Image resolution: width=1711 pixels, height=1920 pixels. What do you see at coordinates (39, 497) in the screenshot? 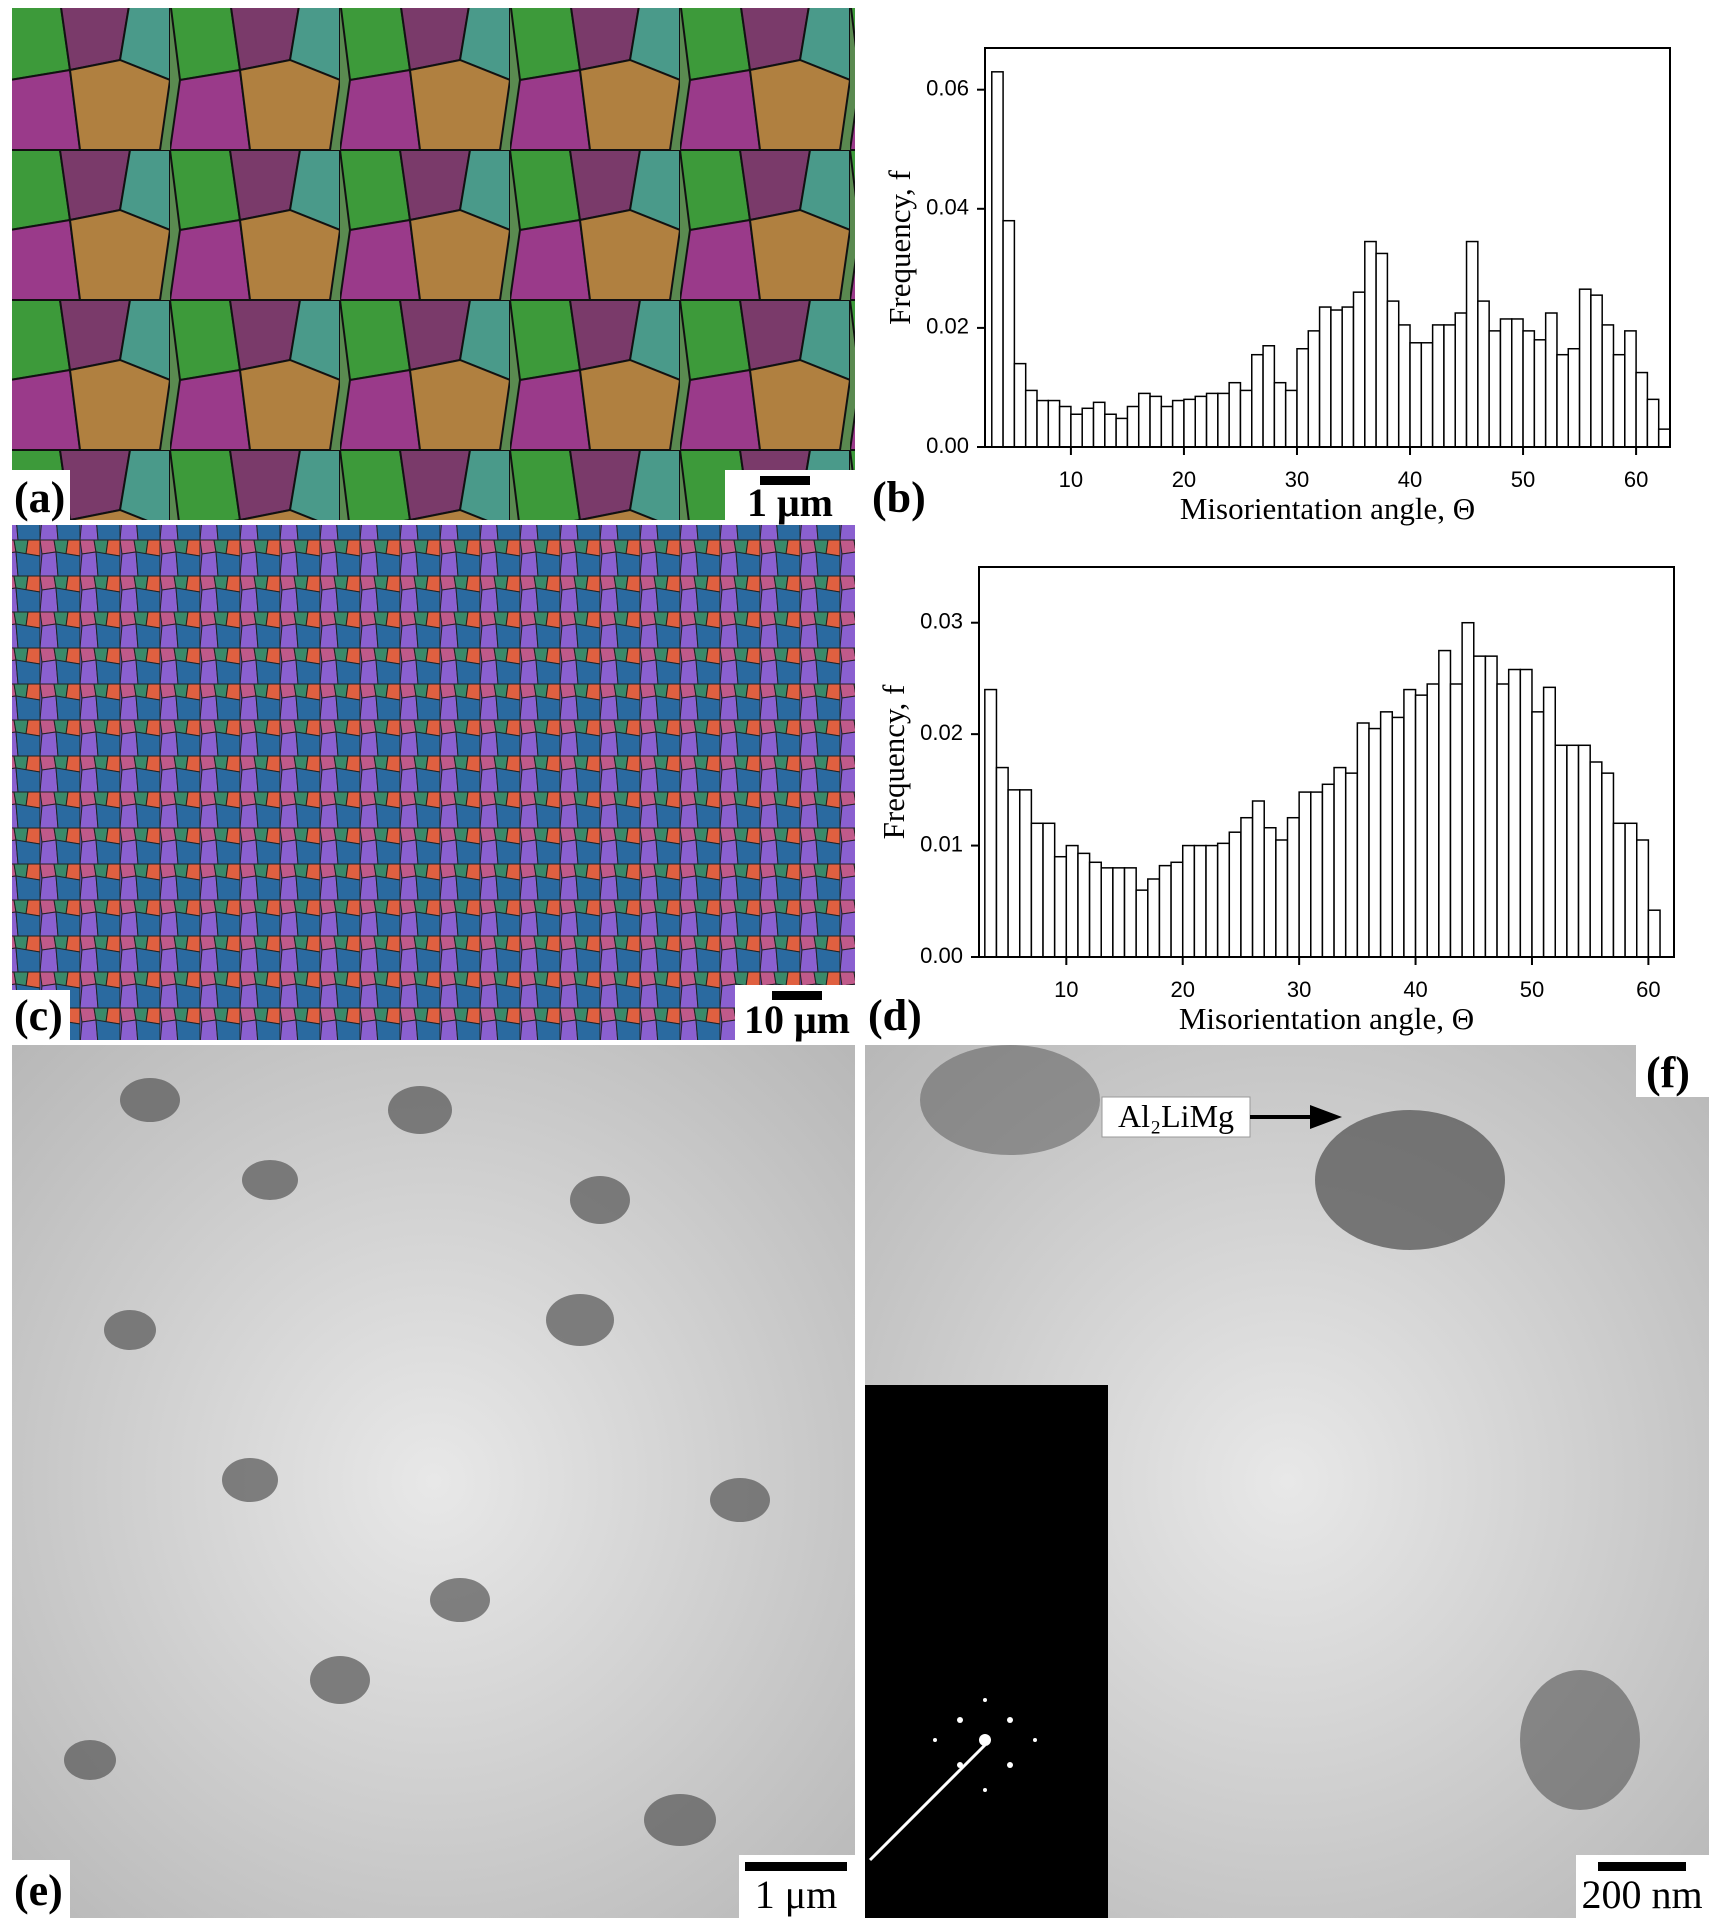
I see `panel-label: (a)` at bounding box center [39, 497].